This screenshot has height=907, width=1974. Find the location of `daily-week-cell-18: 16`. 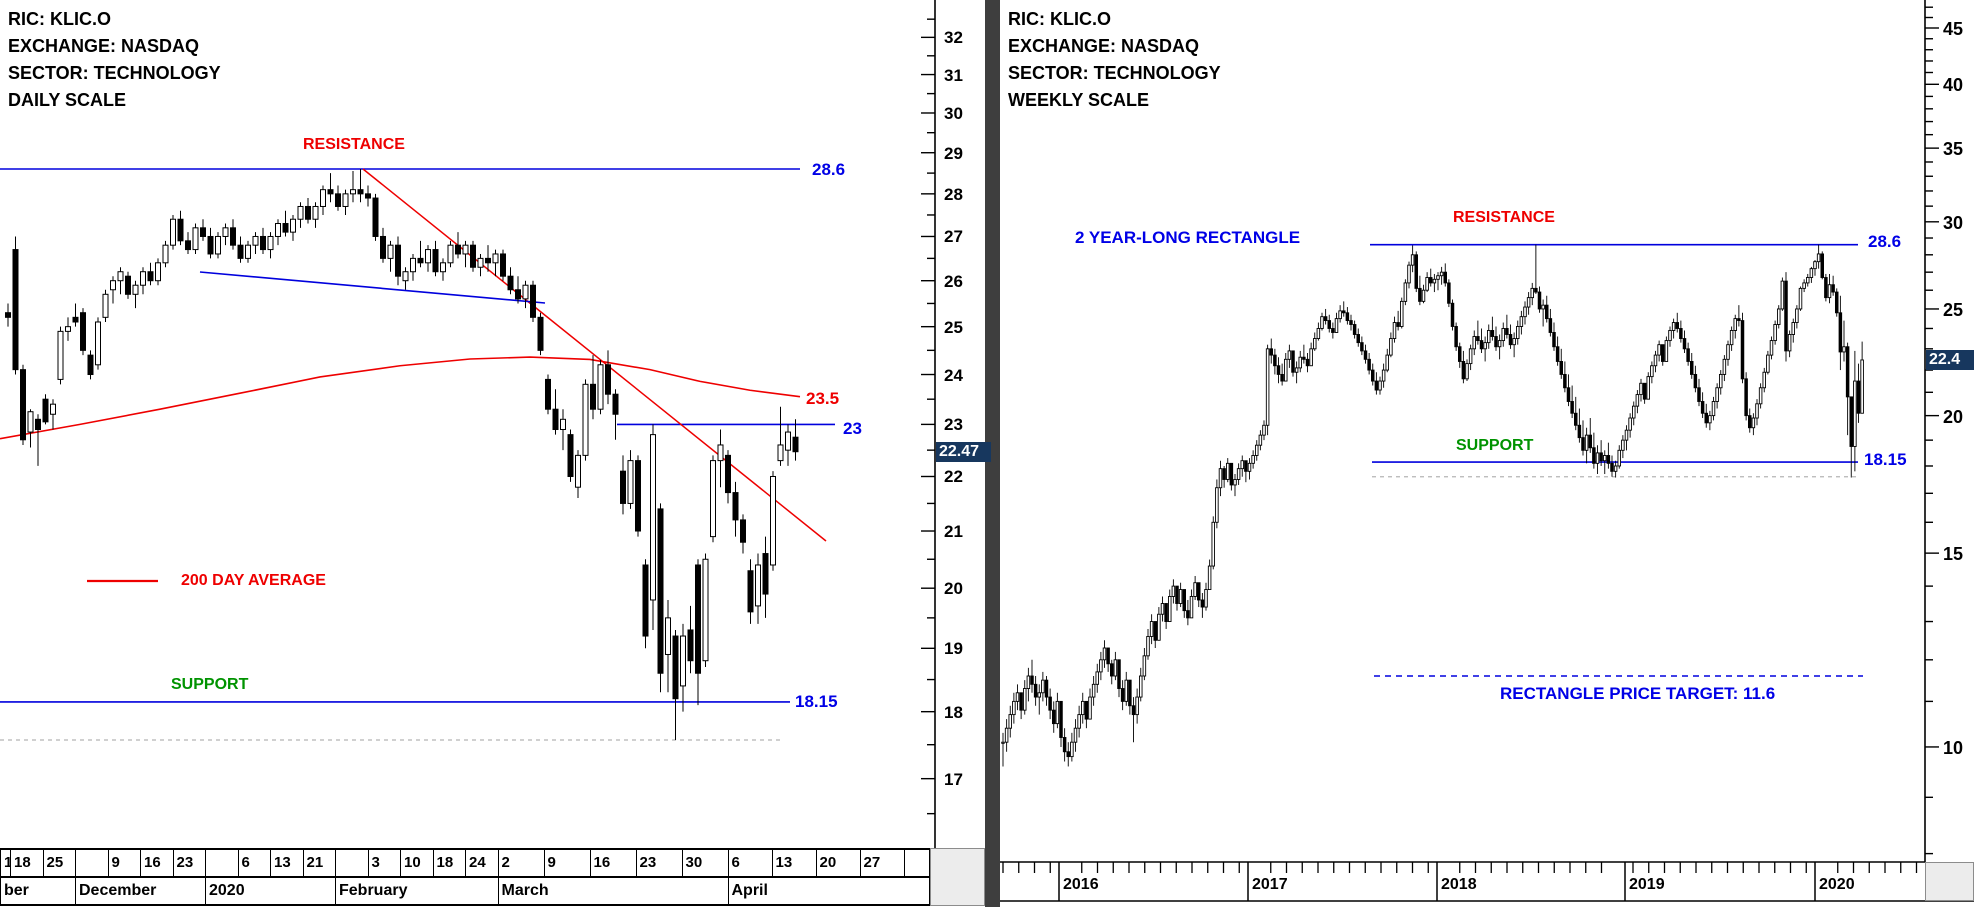

daily-week-cell-18: 16 is located at coordinates (612, 862).